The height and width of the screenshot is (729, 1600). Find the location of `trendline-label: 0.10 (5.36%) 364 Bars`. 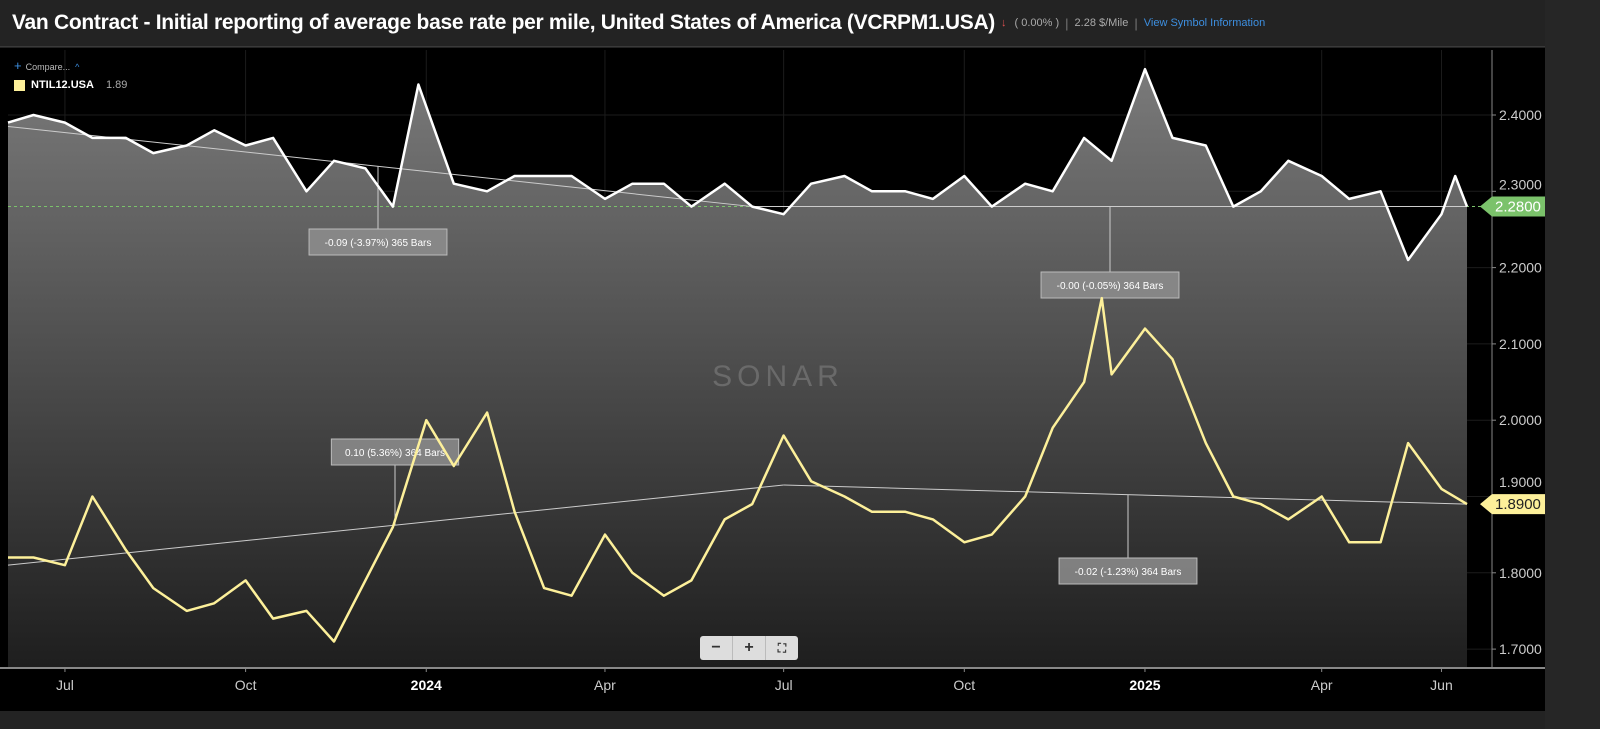

trendline-label: 0.10 (5.36%) 364 Bars is located at coordinates (395, 453).